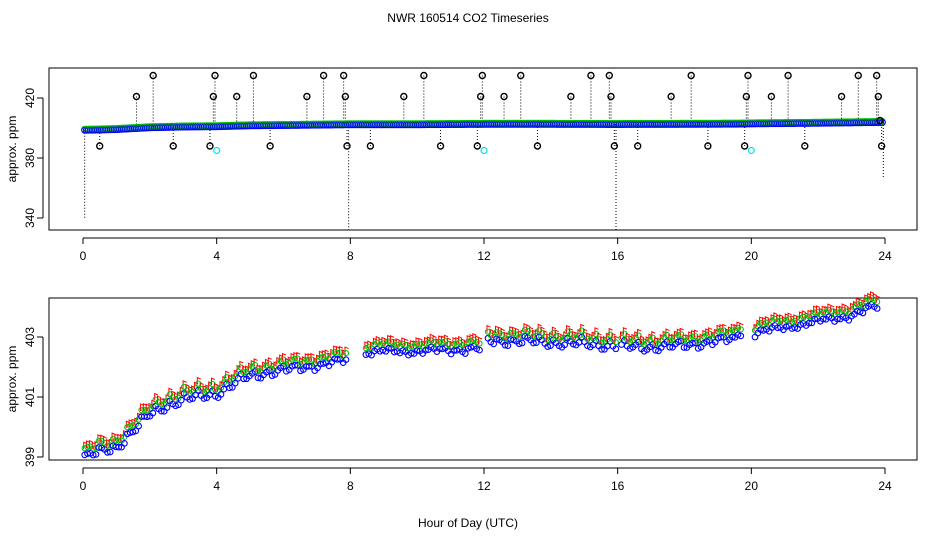 This screenshot has height=545, width=936. I want to click on bottom-x-tick-label: 24, so click(885, 486).